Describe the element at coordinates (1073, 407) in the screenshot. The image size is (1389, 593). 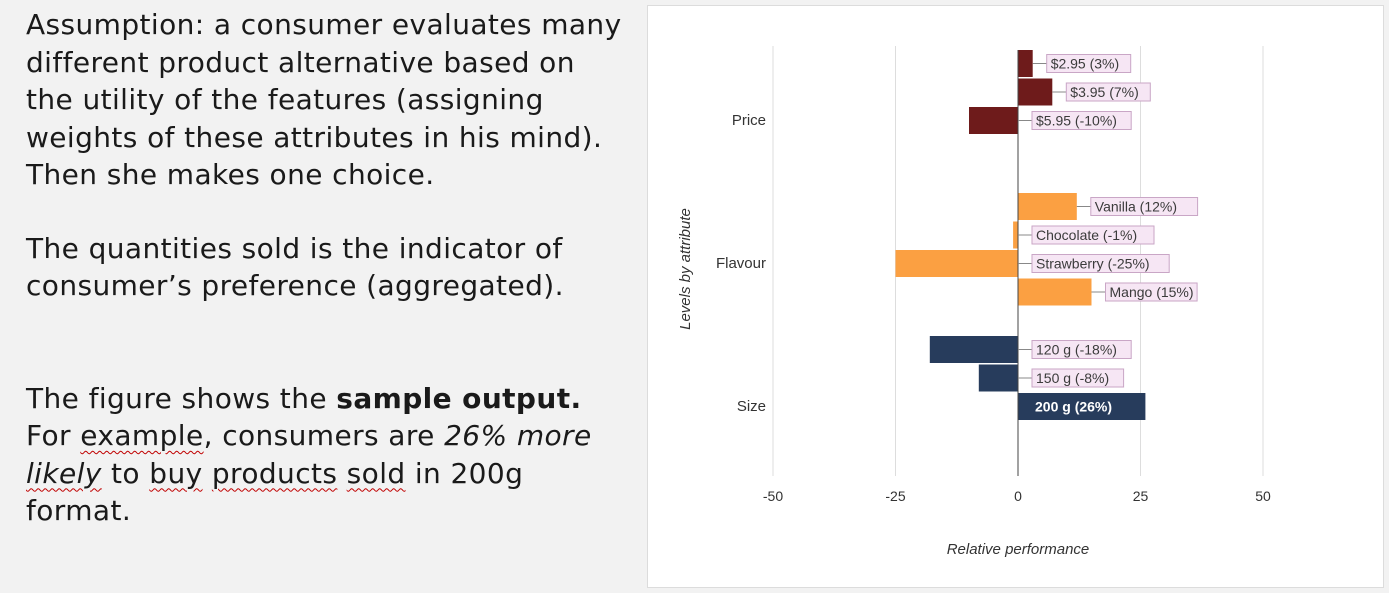
I see `data-label: 200 g (26%)` at that location.